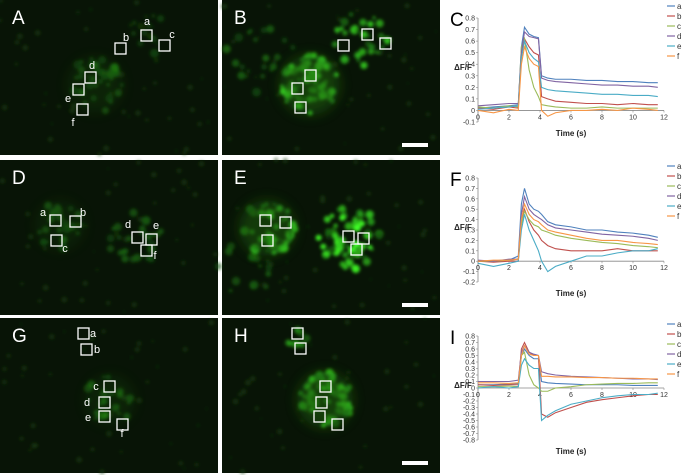  What do you see at coordinates (470, 369) in the screenshot?
I see `y-tick-label: 0.3` at bounding box center [470, 369].